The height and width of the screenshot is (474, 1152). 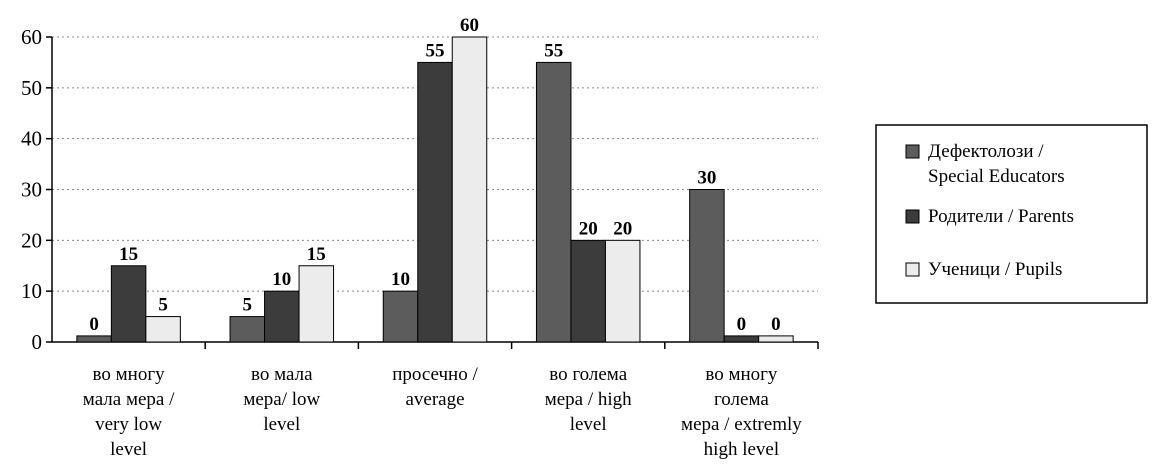 I want to click on y-tick-label: 60, so click(x=31, y=37).